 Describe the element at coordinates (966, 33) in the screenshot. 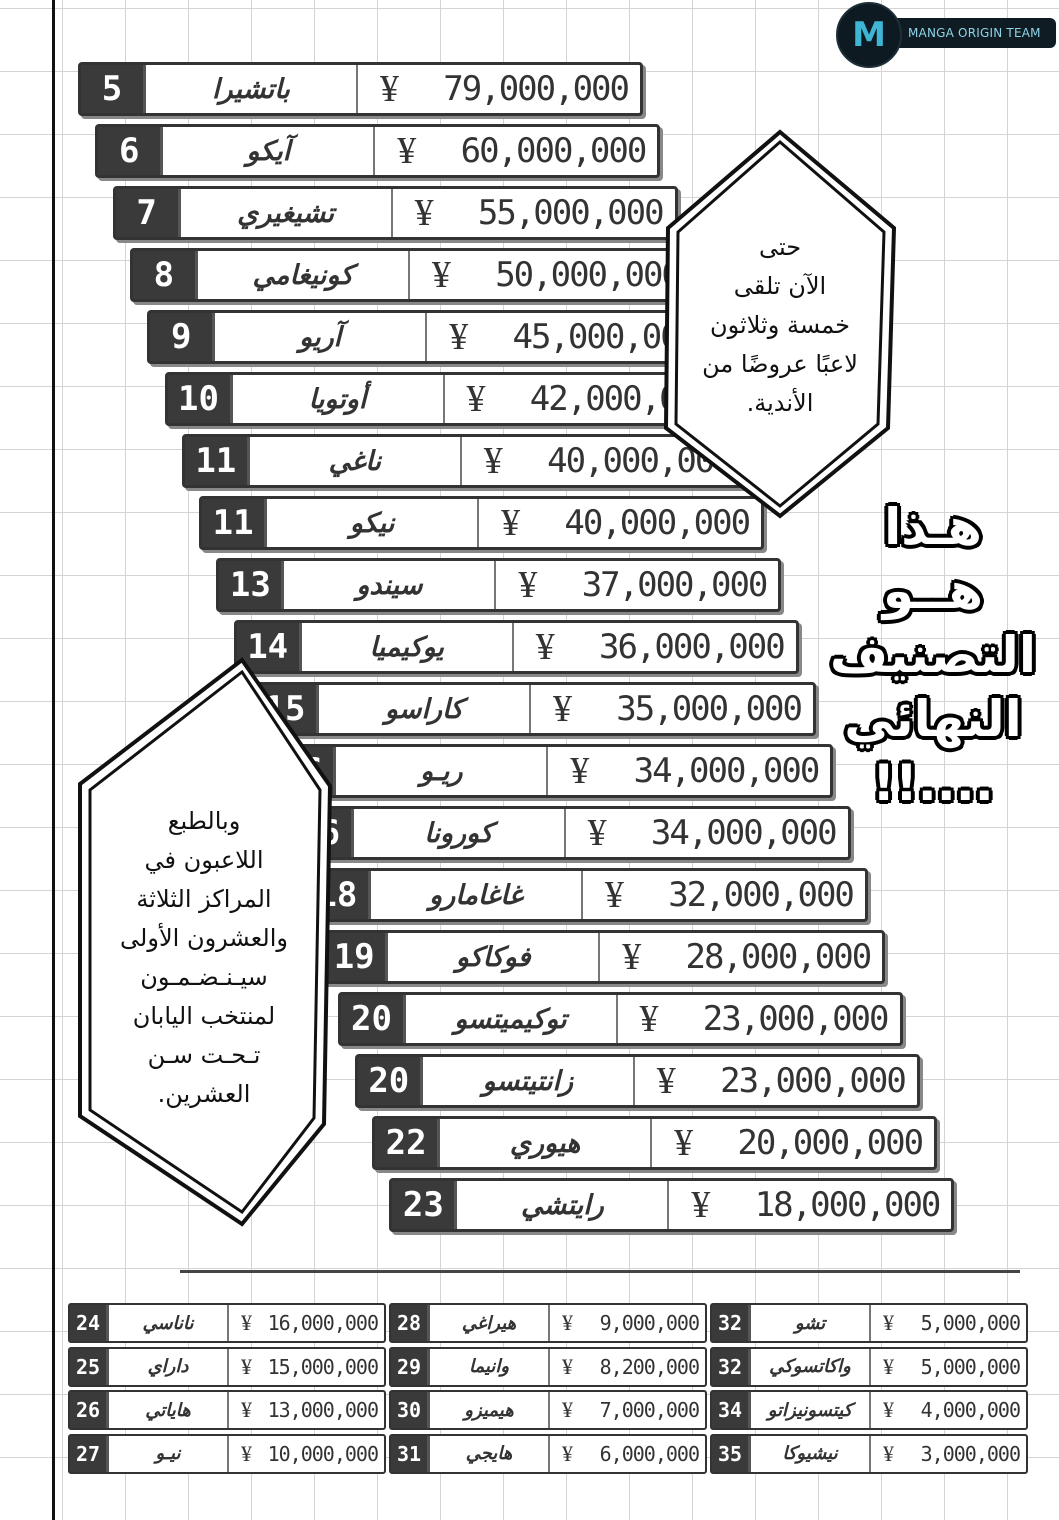

I see `logo-text: MANGA ORIGIN TEAM` at that location.